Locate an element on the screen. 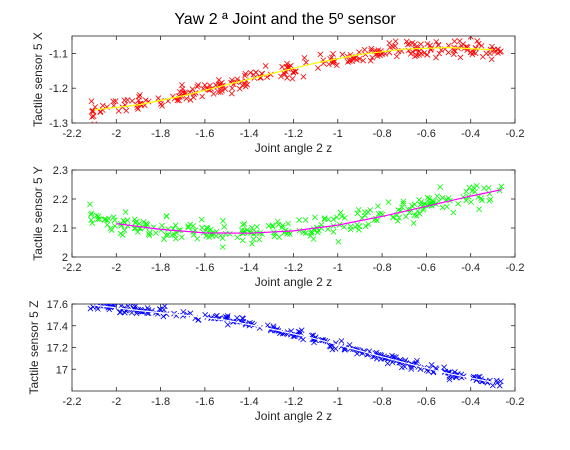 The height and width of the screenshot is (450, 570). x-tick-label: -1.8 is located at coordinates (160, 268).